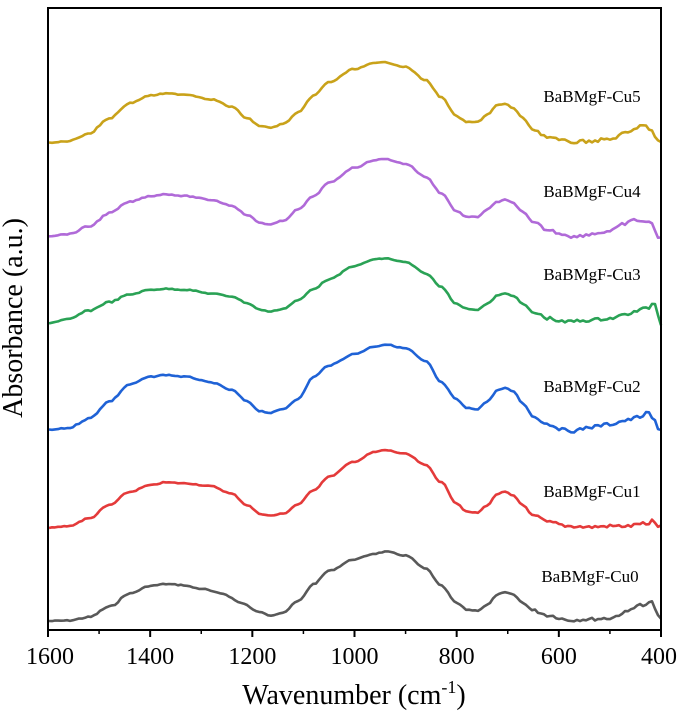 The height and width of the screenshot is (716, 685). Describe the element at coordinates (355, 388) in the screenshot. I see `series-line-babmgf-cu2` at that location.